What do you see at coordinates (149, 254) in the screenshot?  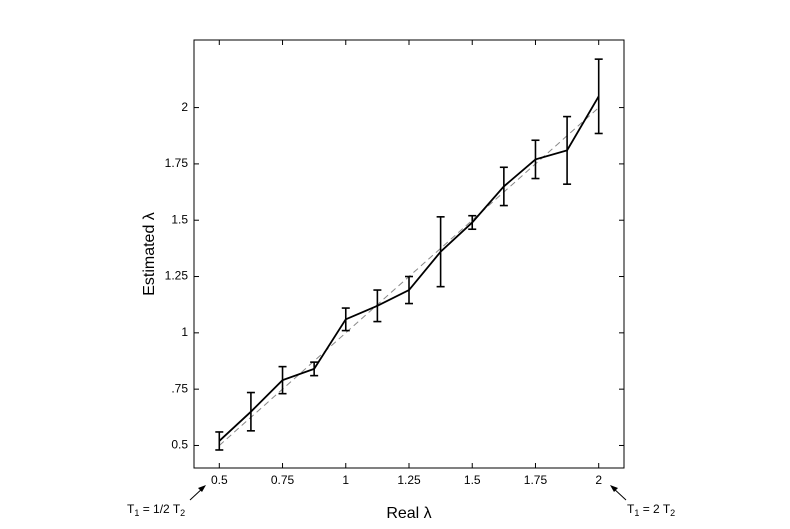 I see `y-axis-label: Estimated λ` at bounding box center [149, 254].